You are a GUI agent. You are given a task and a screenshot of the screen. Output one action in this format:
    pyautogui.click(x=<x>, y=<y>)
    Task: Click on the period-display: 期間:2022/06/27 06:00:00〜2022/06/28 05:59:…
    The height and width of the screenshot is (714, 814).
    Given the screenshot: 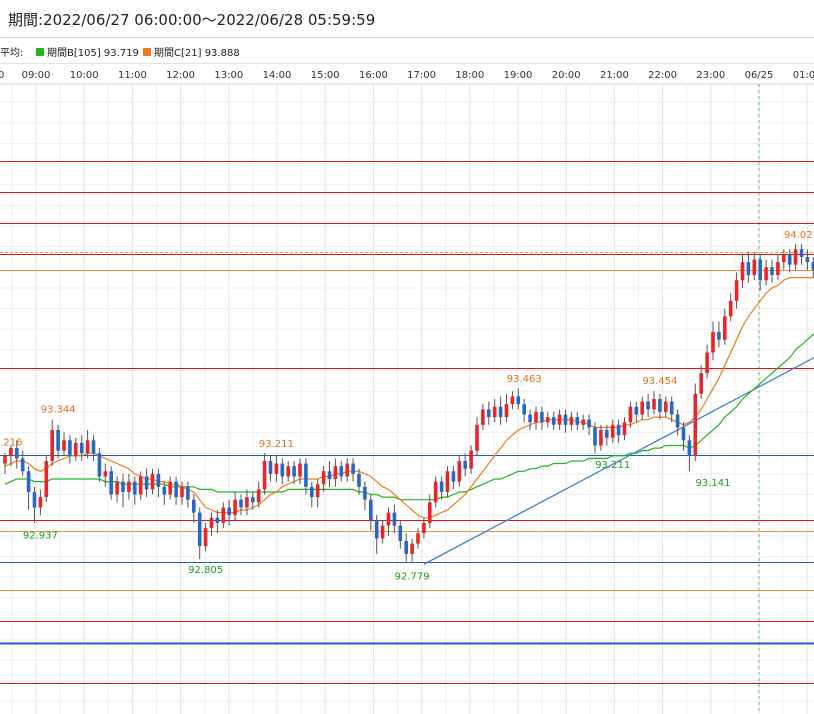 What is the action you would take?
    pyautogui.click(x=191, y=19)
    